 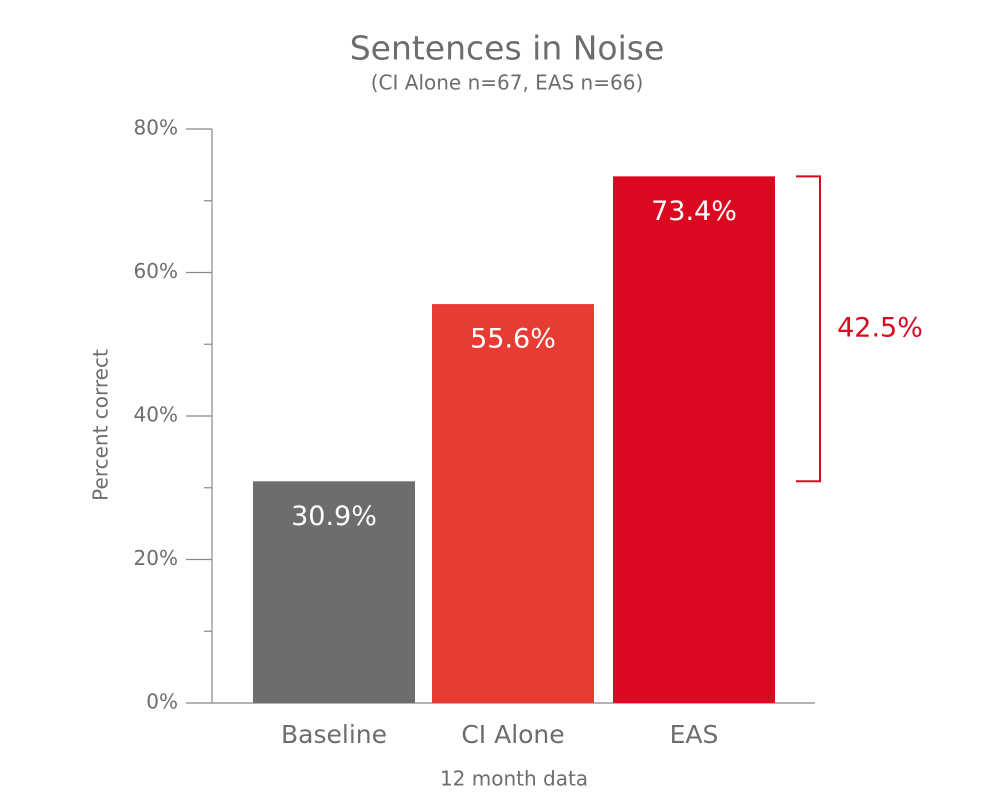 I want to click on value-label: 73.4%, so click(x=694, y=211).